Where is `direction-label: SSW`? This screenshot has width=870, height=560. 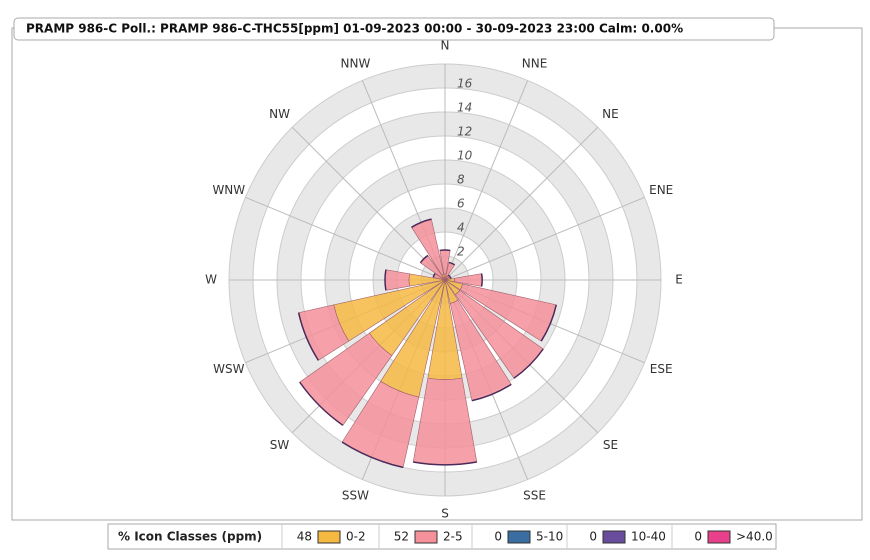 direction-label: SSW is located at coordinates (355, 496).